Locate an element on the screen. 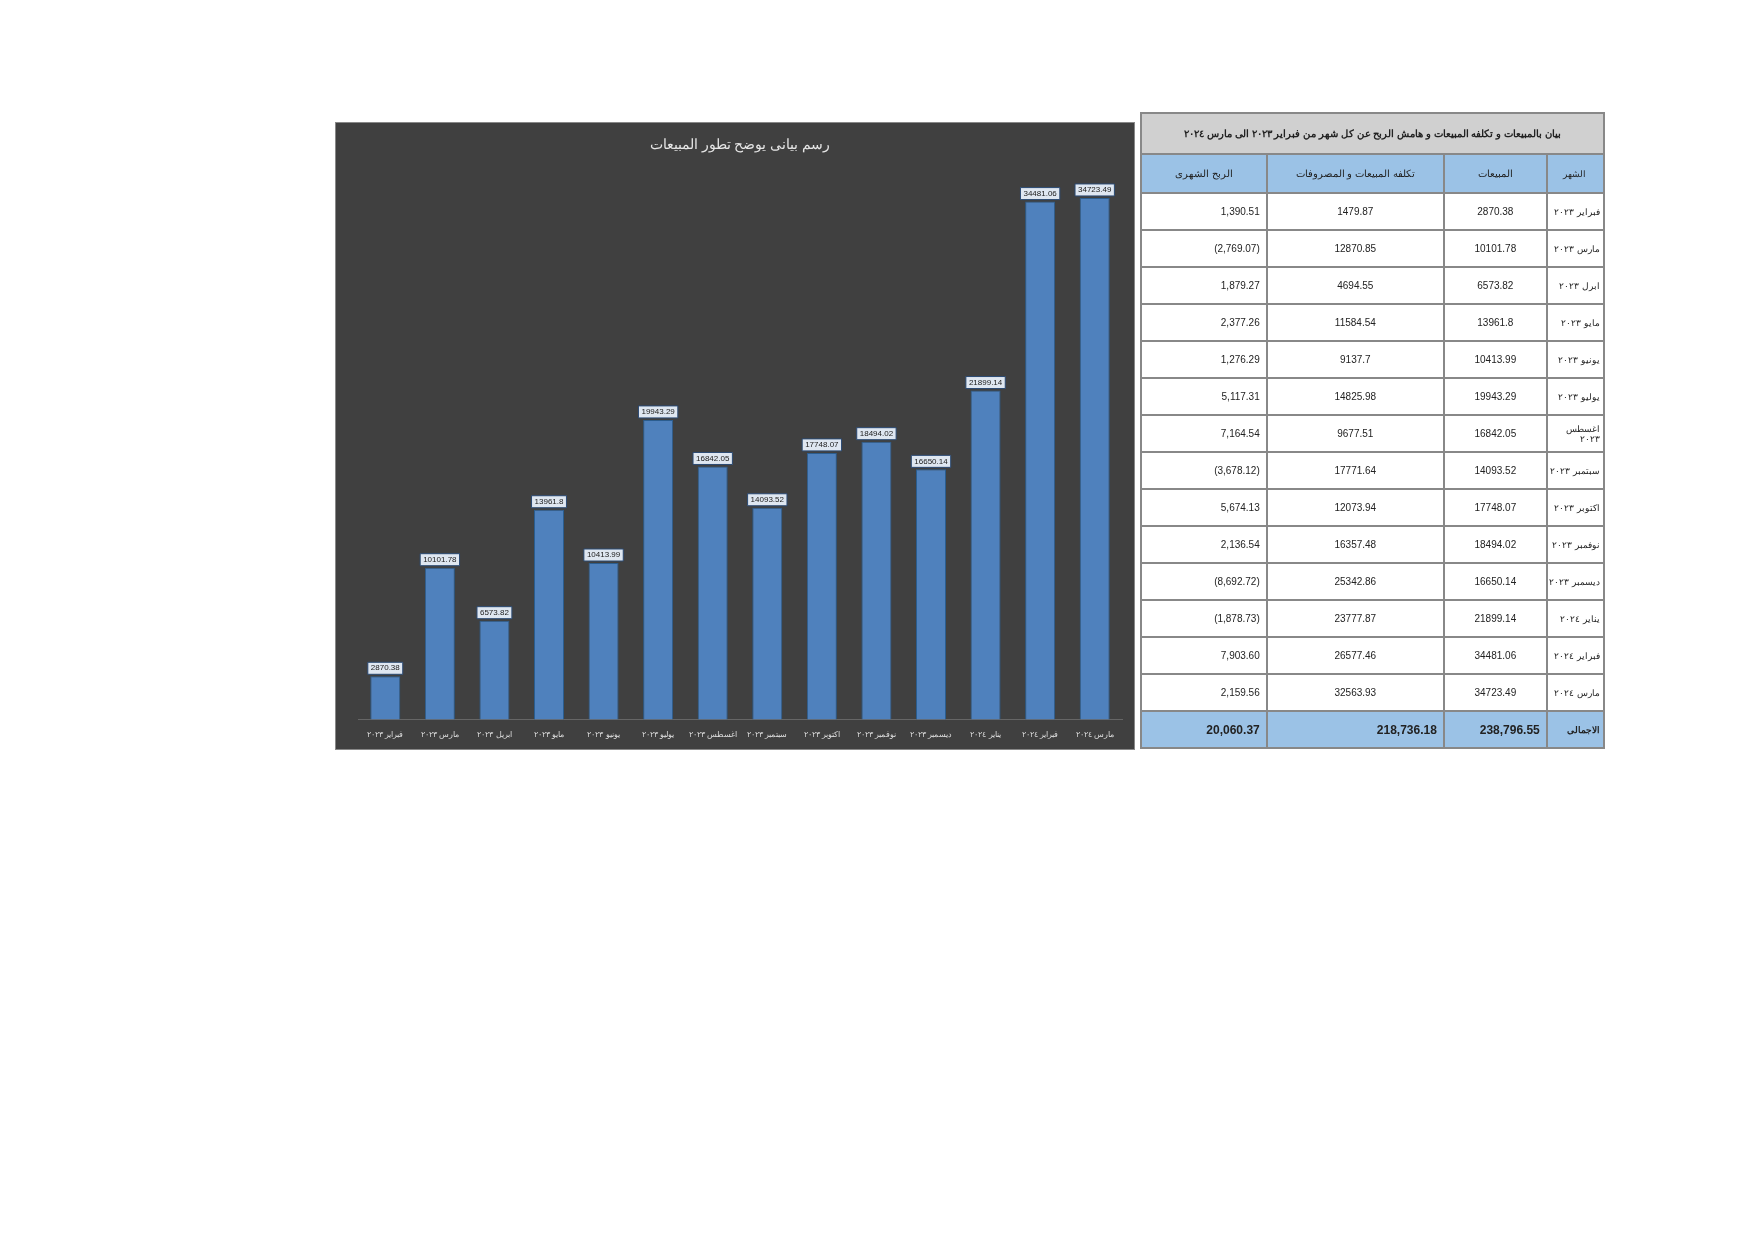  text: تكلفه المبيعات و المصروفات is located at coordinates (1355, 173).